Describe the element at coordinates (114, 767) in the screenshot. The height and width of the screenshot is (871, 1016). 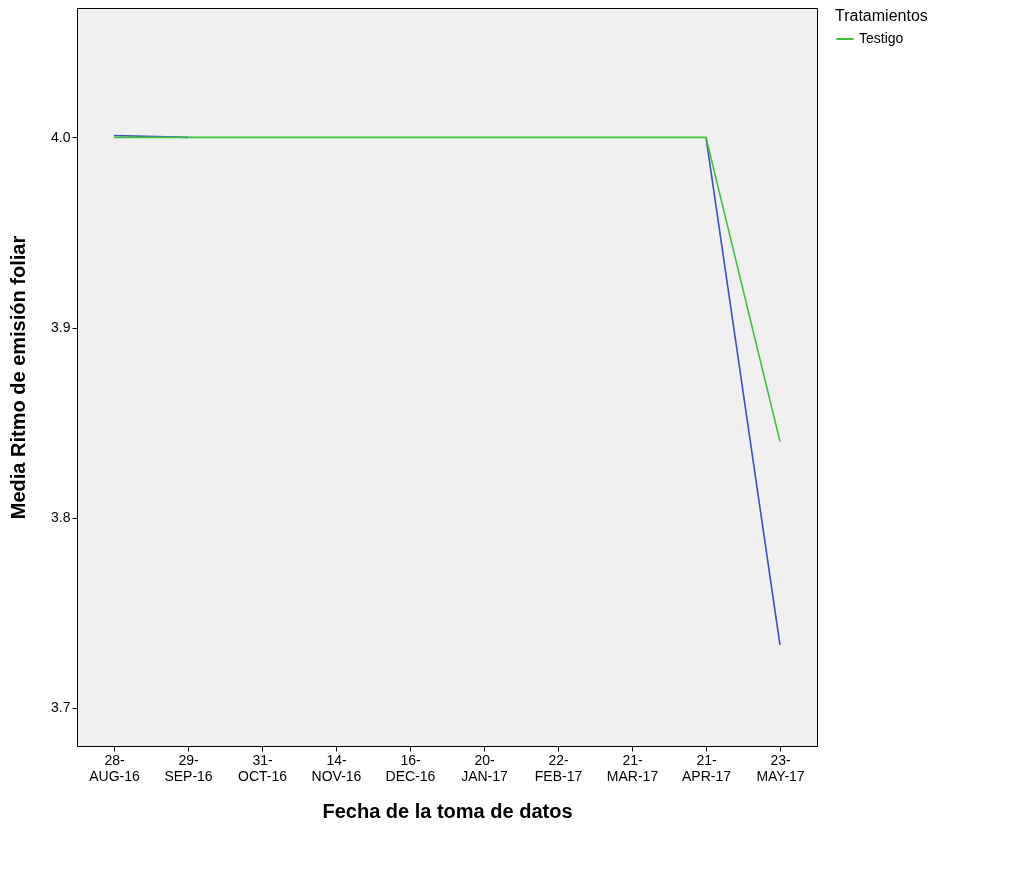
I see `x-tick-label: 28-AUG-16` at that location.